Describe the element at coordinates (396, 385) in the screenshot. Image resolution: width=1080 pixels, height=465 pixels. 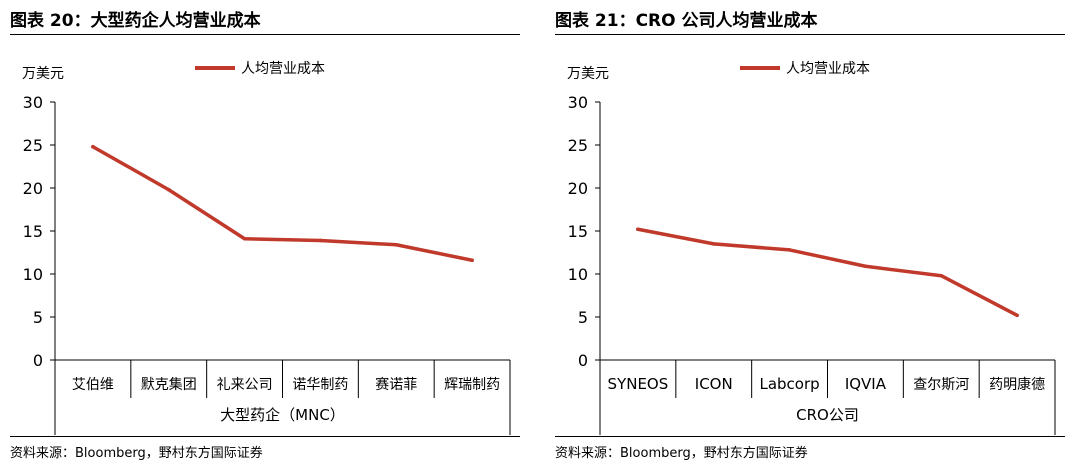
I see `x-tick-label: 赛诺菲` at that location.